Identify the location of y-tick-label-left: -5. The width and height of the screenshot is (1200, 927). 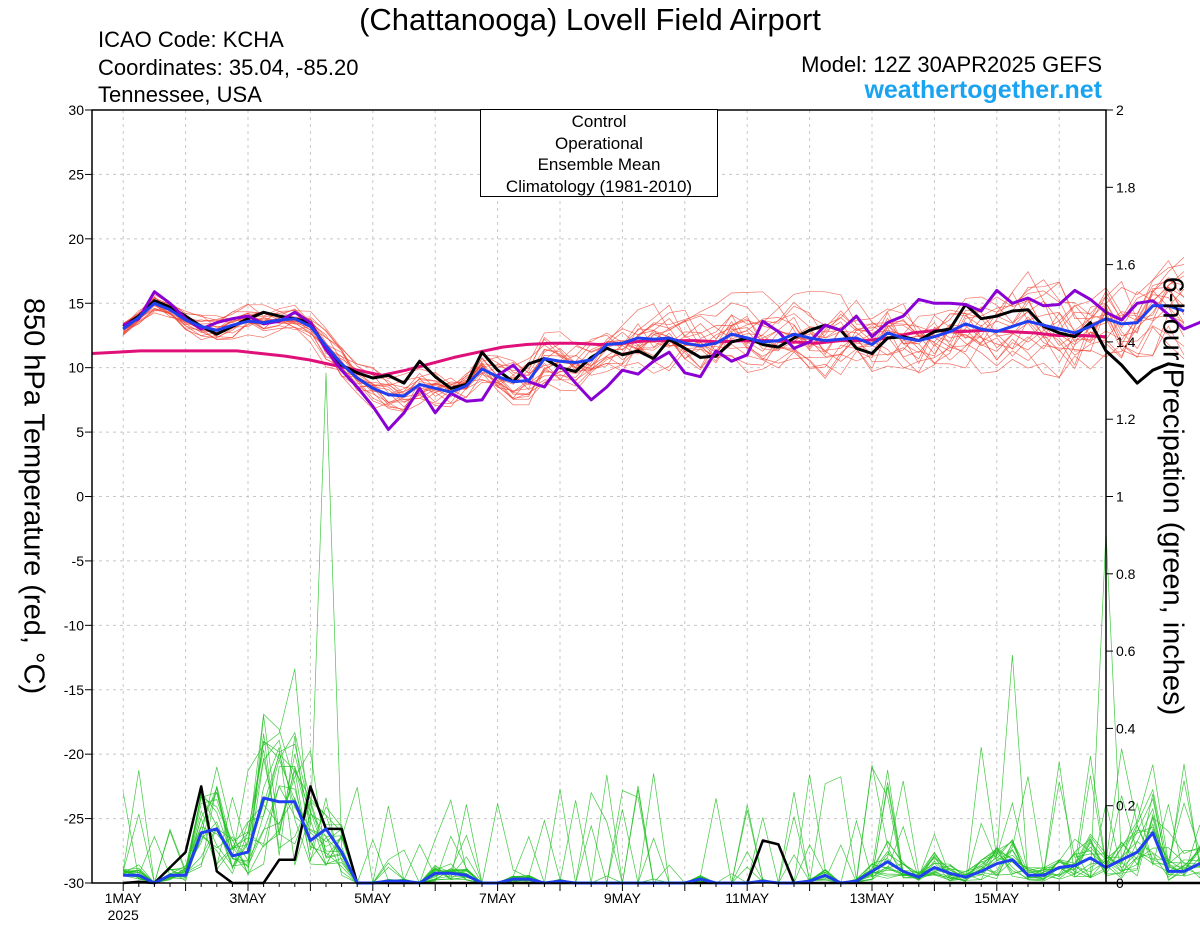
(78, 561).